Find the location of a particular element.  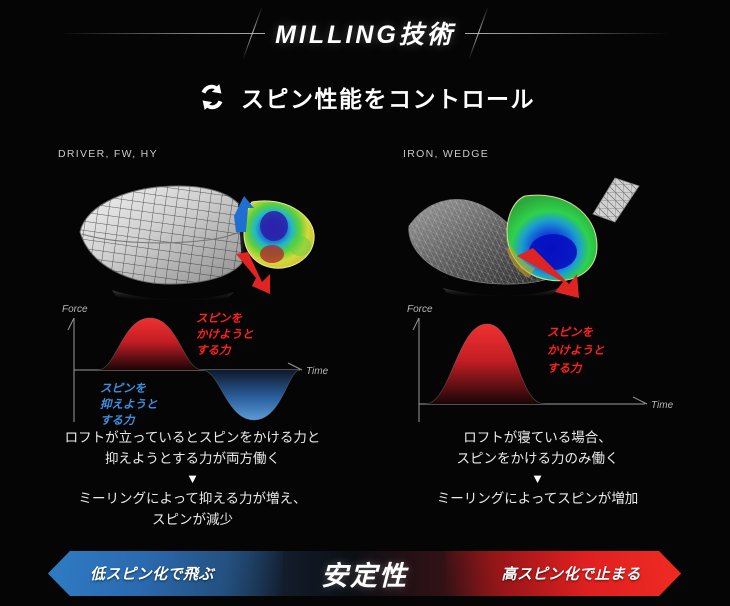

iron-render-image is located at coordinates (538, 230).